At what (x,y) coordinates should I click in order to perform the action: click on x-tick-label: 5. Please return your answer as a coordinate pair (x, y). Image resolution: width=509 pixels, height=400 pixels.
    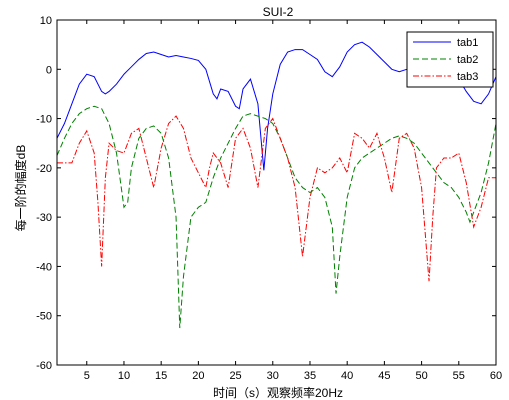
    Looking at the image, I should click on (87, 376).